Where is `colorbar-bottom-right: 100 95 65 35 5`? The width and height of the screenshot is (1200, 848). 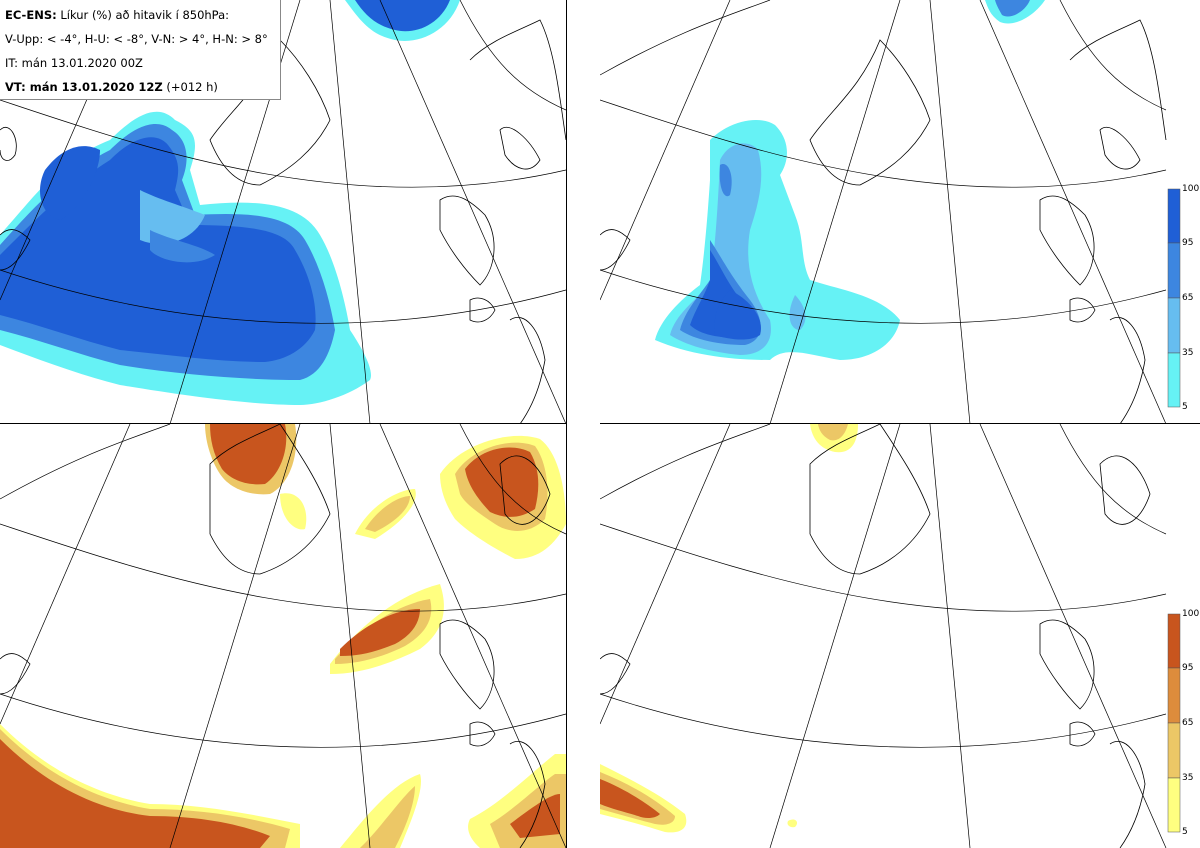 colorbar-bottom-right: 100 95 65 35 5 is located at coordinates (1182, 723).